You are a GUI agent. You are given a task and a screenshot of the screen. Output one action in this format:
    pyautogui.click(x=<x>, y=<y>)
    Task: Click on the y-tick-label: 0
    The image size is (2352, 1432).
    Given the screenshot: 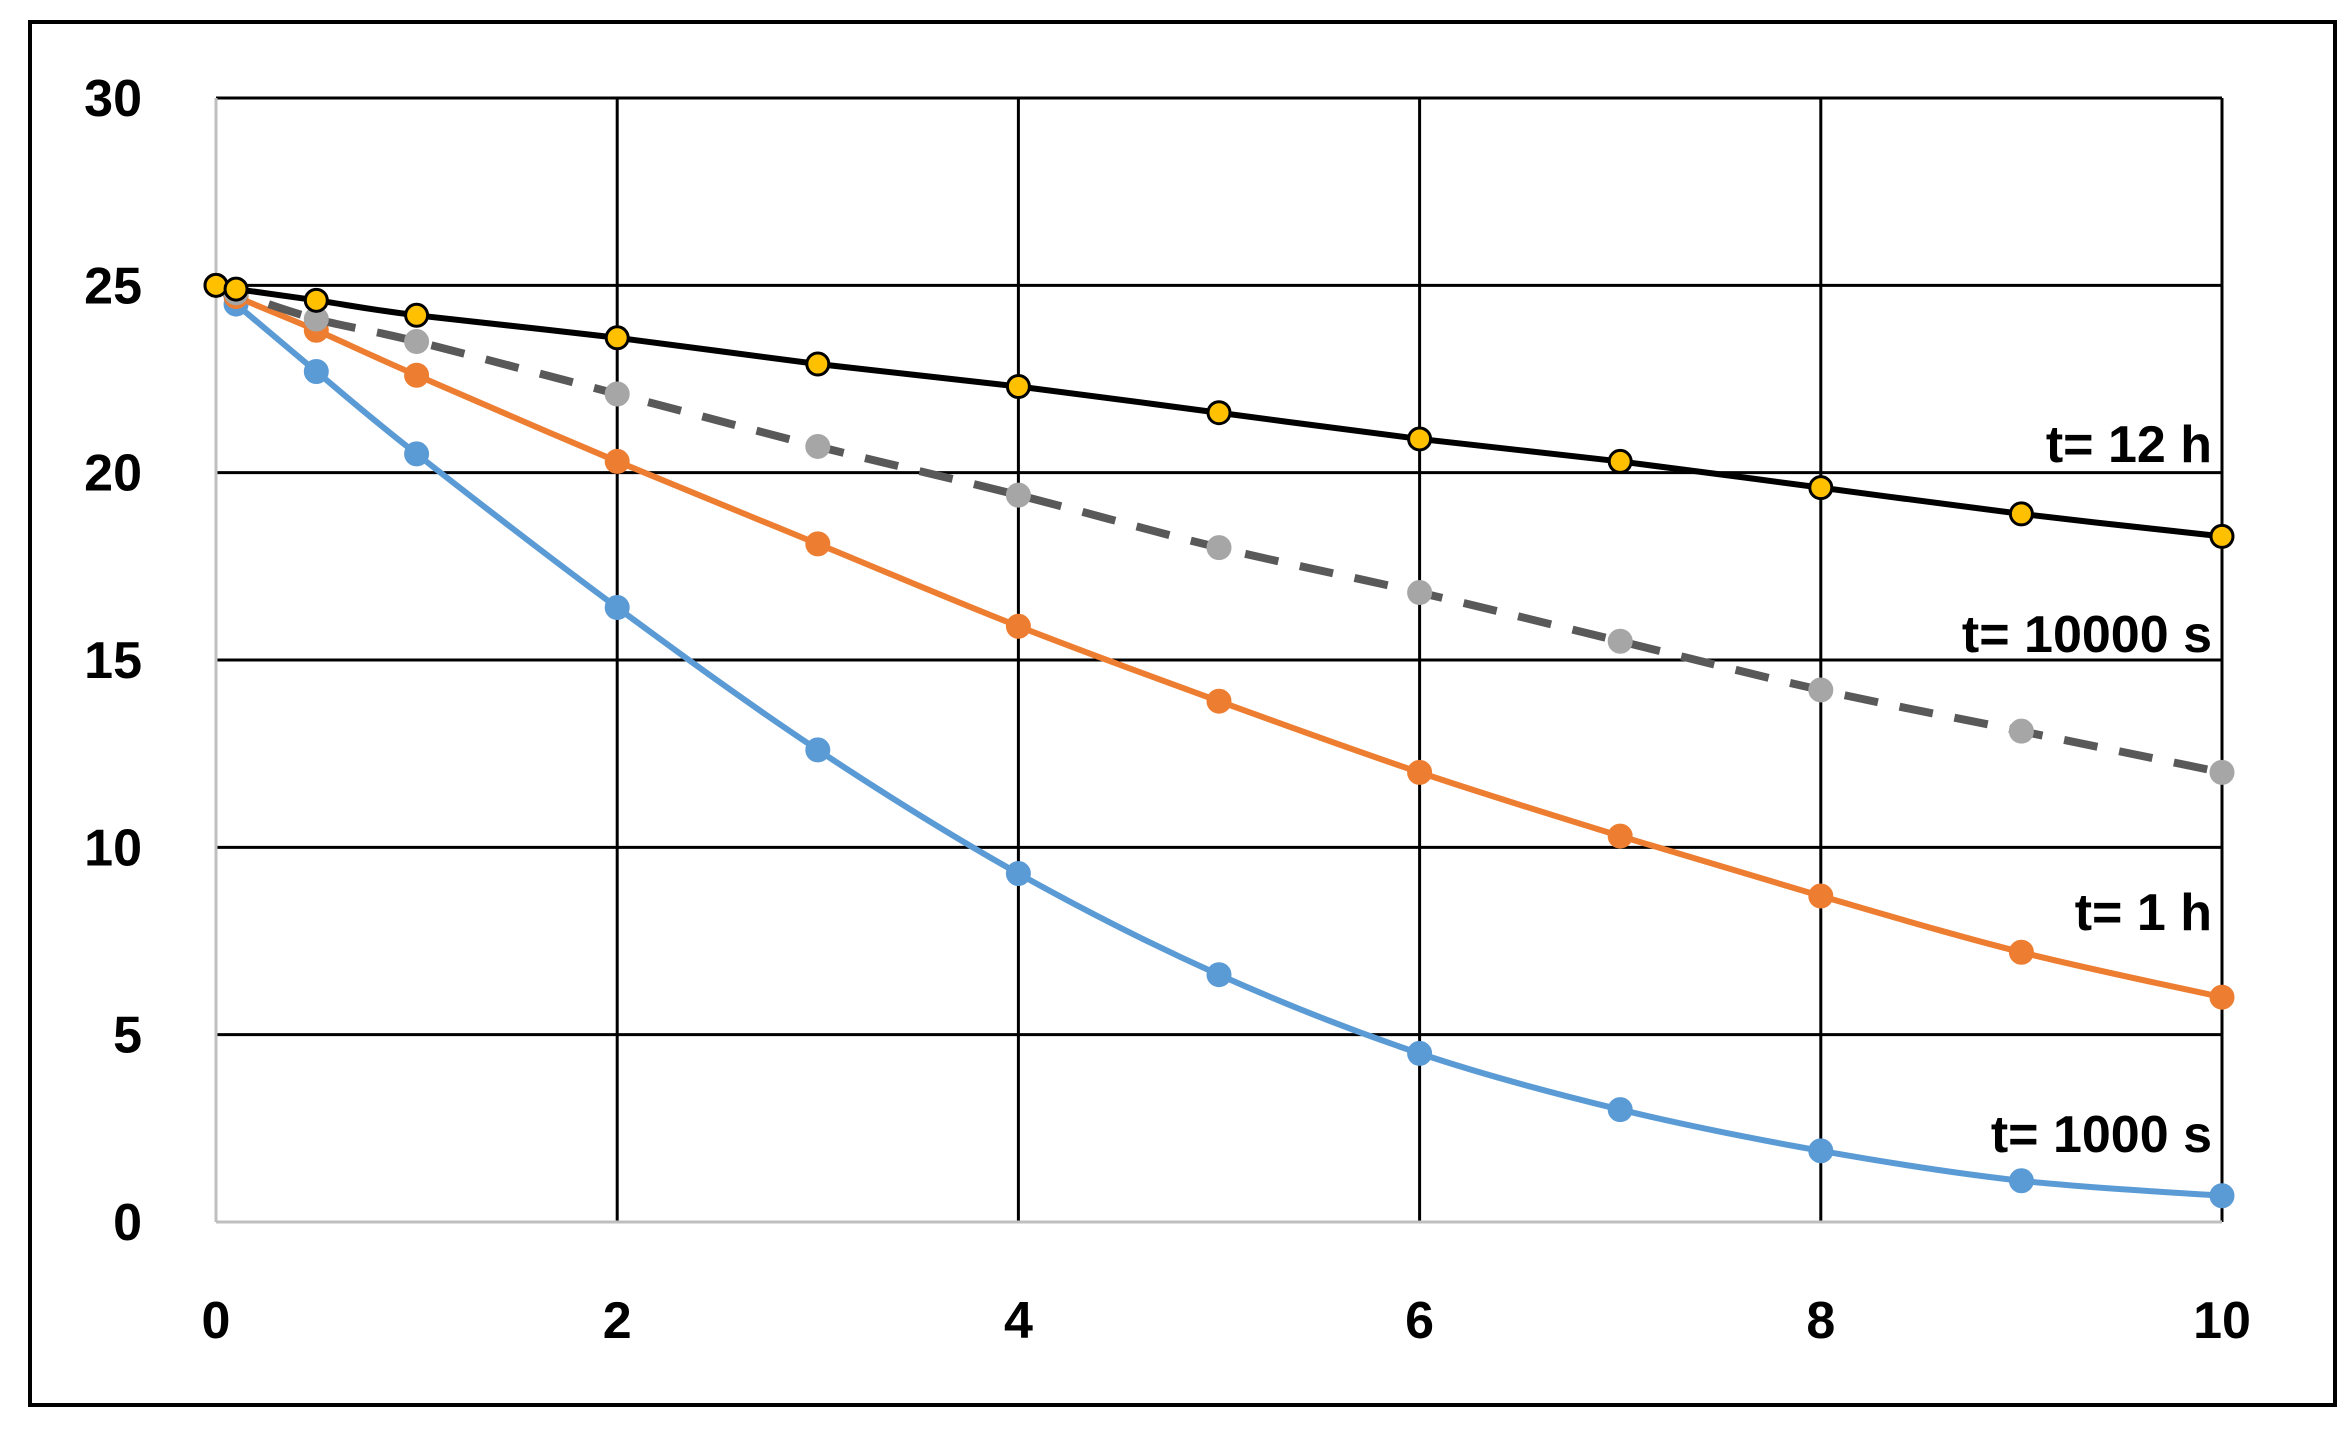 What is the action you would take?
    pyautogui.click(x=127, y=1223)
    